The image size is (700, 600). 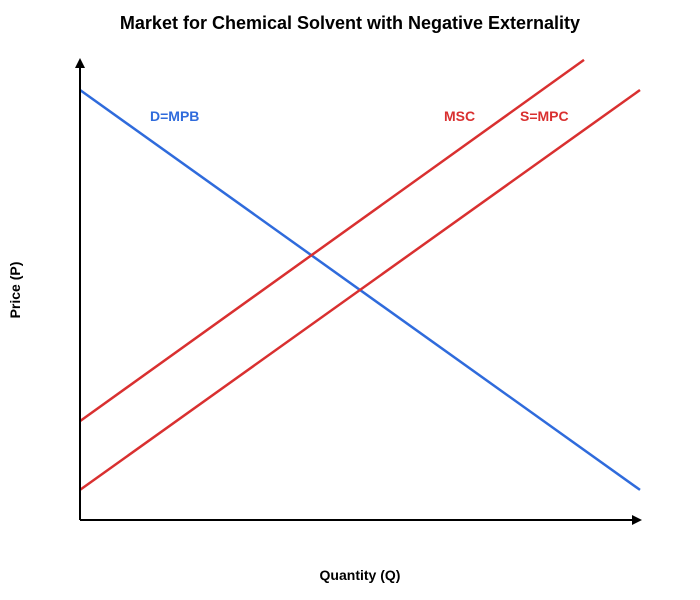 I want to click on y-axis-label: Price (P), so click(x=15, y=290).